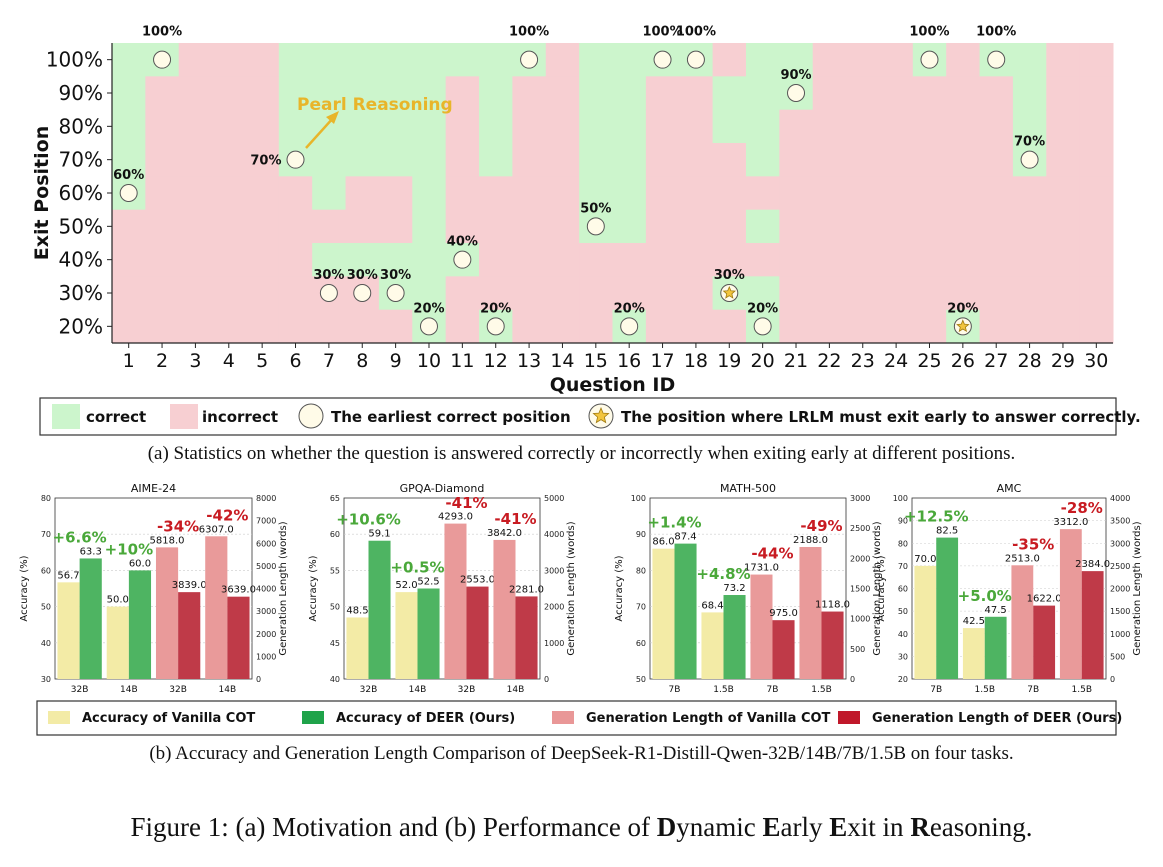  I want to click on heatmap-y-tick-label: 100%, so click(74, 60).